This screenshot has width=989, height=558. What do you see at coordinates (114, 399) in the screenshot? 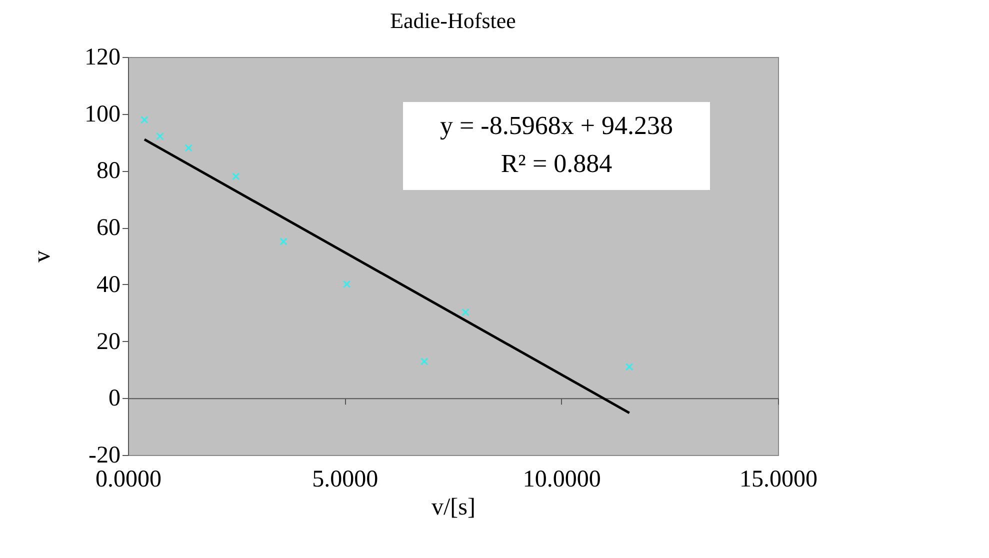
I see `y-tick-label: 0` at bounding box center [114, 399].